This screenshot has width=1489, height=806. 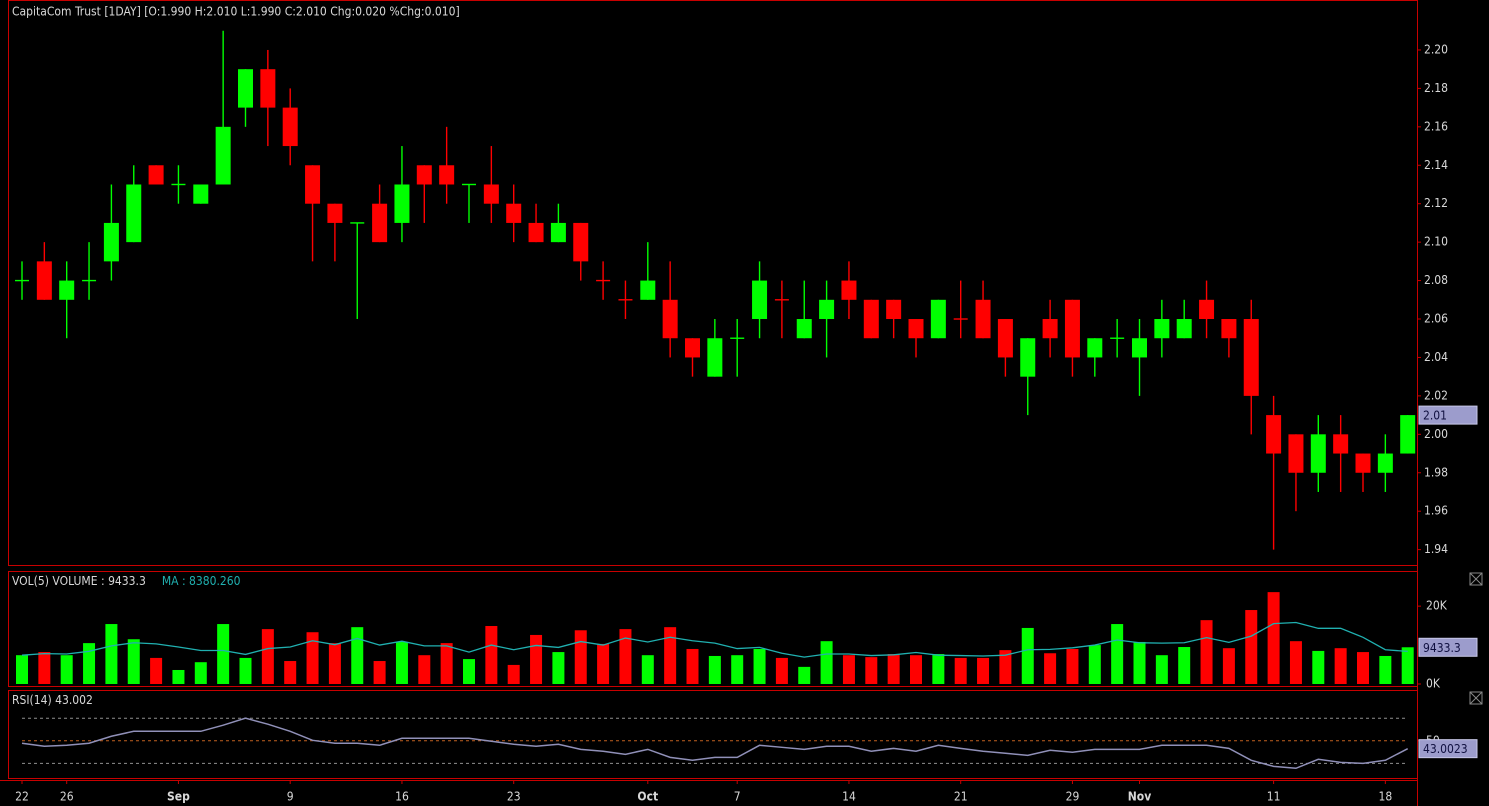 What do you see at coordinates (1436, 549) in the screenshot?
I see `y-tick-label: 1.94` at bounding box center [1436, 549].